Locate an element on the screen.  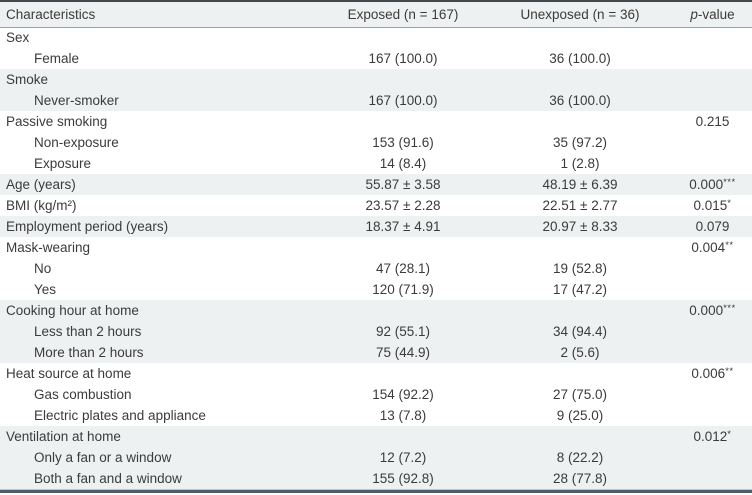
exposed-cell: 75 (44.9) is located at coordinates (403, 352).